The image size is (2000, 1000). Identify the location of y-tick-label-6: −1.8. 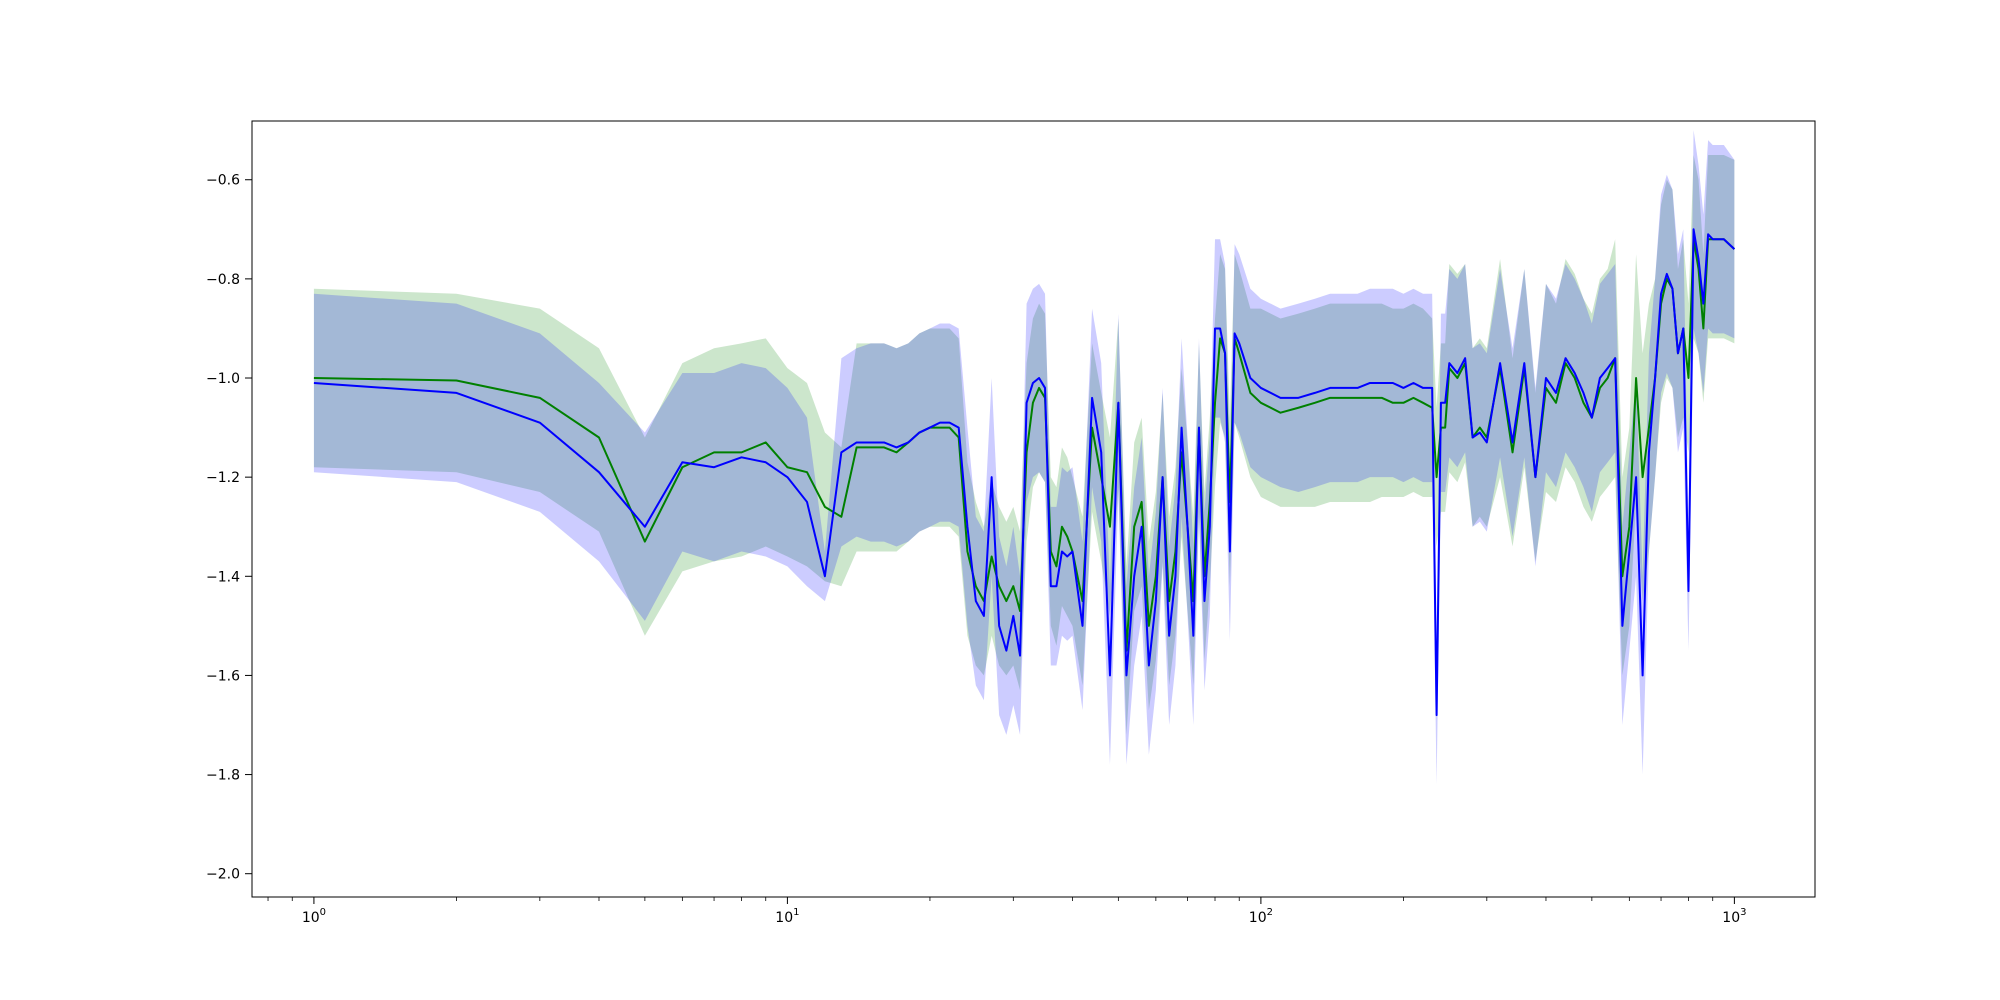
(223, 776).